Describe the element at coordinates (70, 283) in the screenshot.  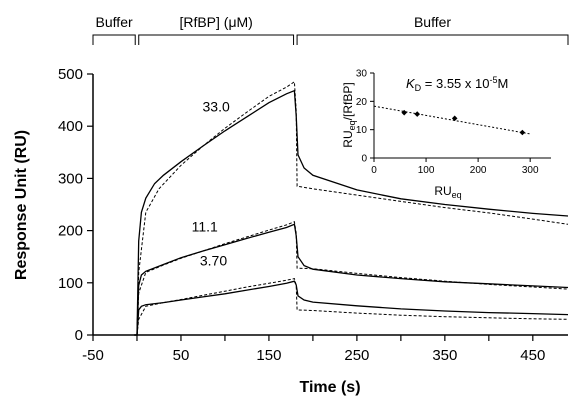
I see `y-tick-label: 100` at that location.